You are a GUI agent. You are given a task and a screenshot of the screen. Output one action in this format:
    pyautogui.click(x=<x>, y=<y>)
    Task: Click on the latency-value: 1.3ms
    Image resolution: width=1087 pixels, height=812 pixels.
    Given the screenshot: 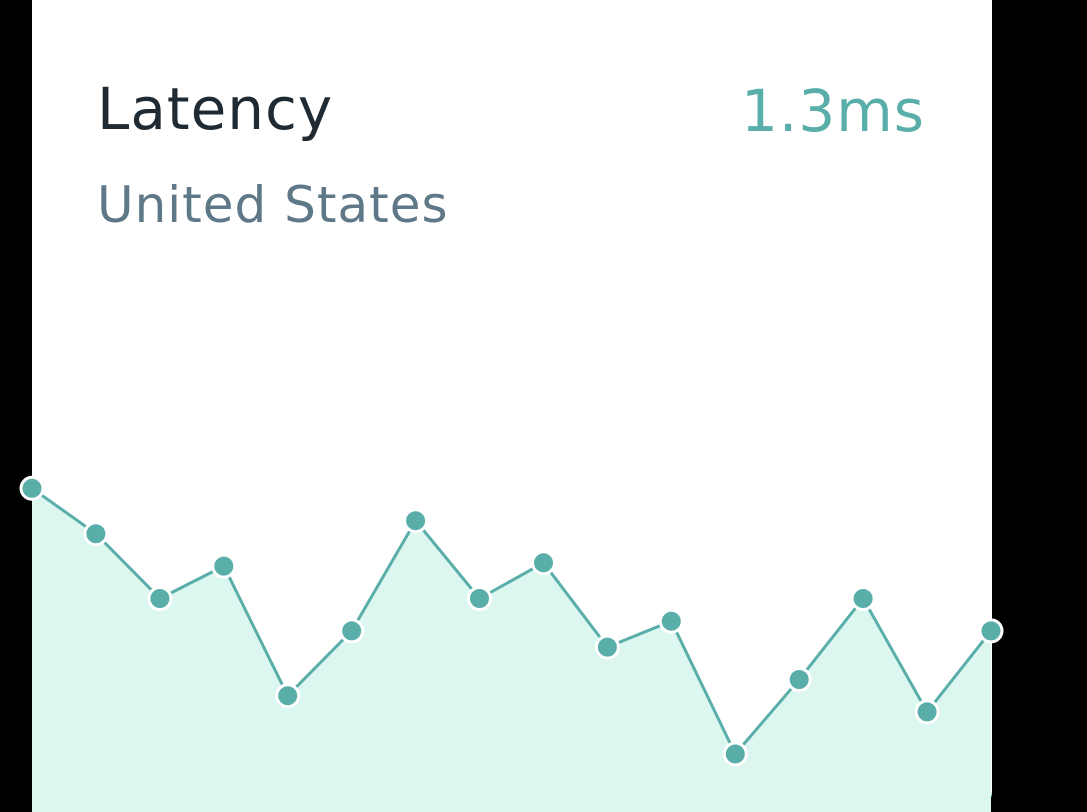 What is the action you would take?
    pyautogui.click(x=833, y=111)
    